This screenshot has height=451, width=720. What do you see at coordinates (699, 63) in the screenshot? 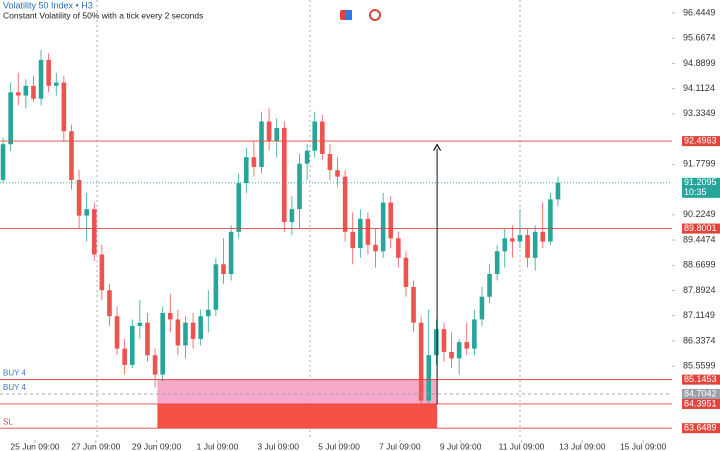
I see `y-tick-label: 94.8899` at bounding box center [699, 63].